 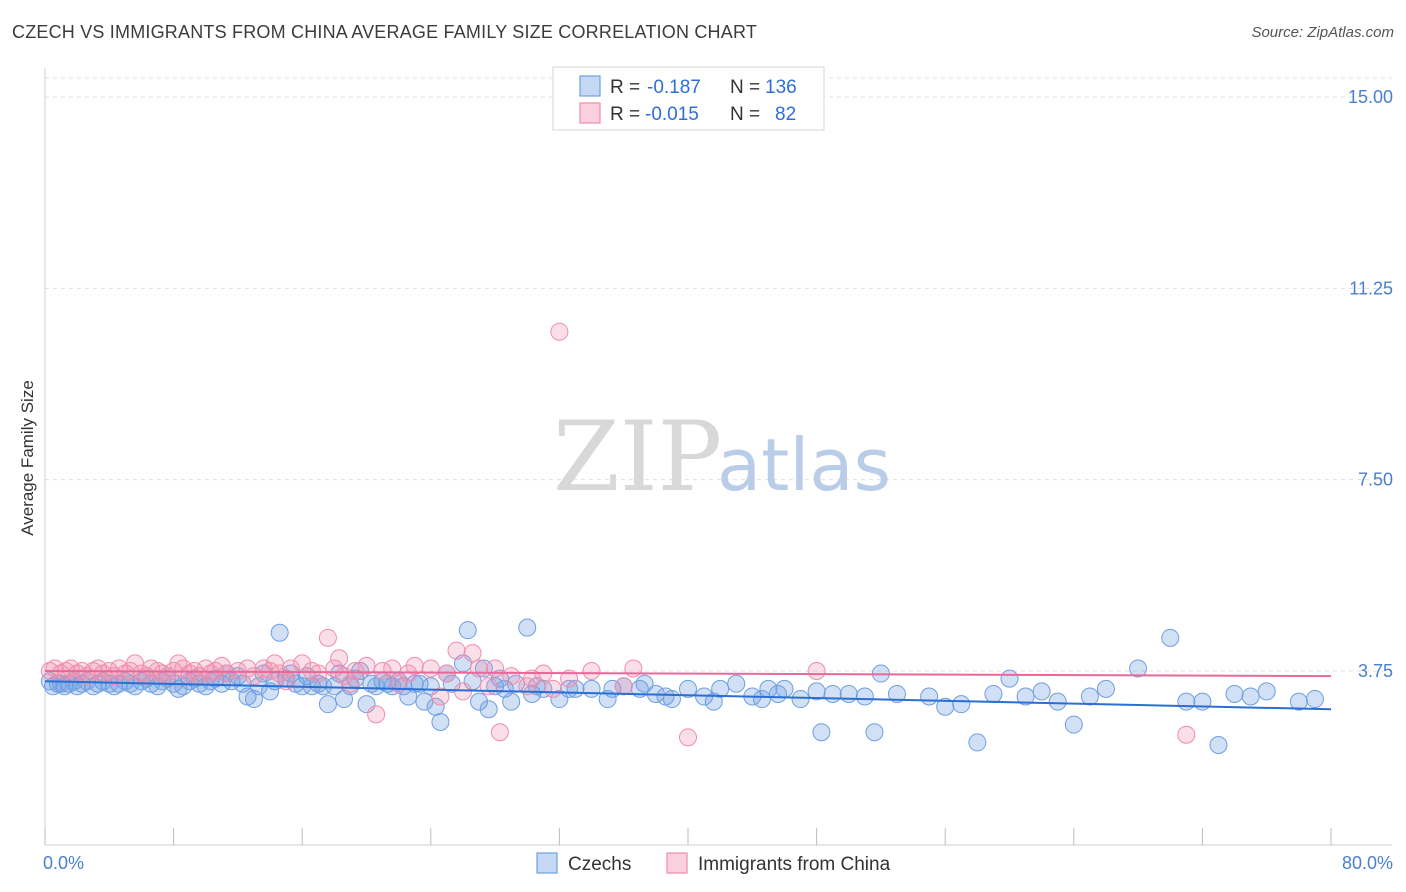 What do you see at coordinates (1367, 863) in the screenshot?
I see `x-tick-label-1: 80.0%` at bounding box center [1367, 863].